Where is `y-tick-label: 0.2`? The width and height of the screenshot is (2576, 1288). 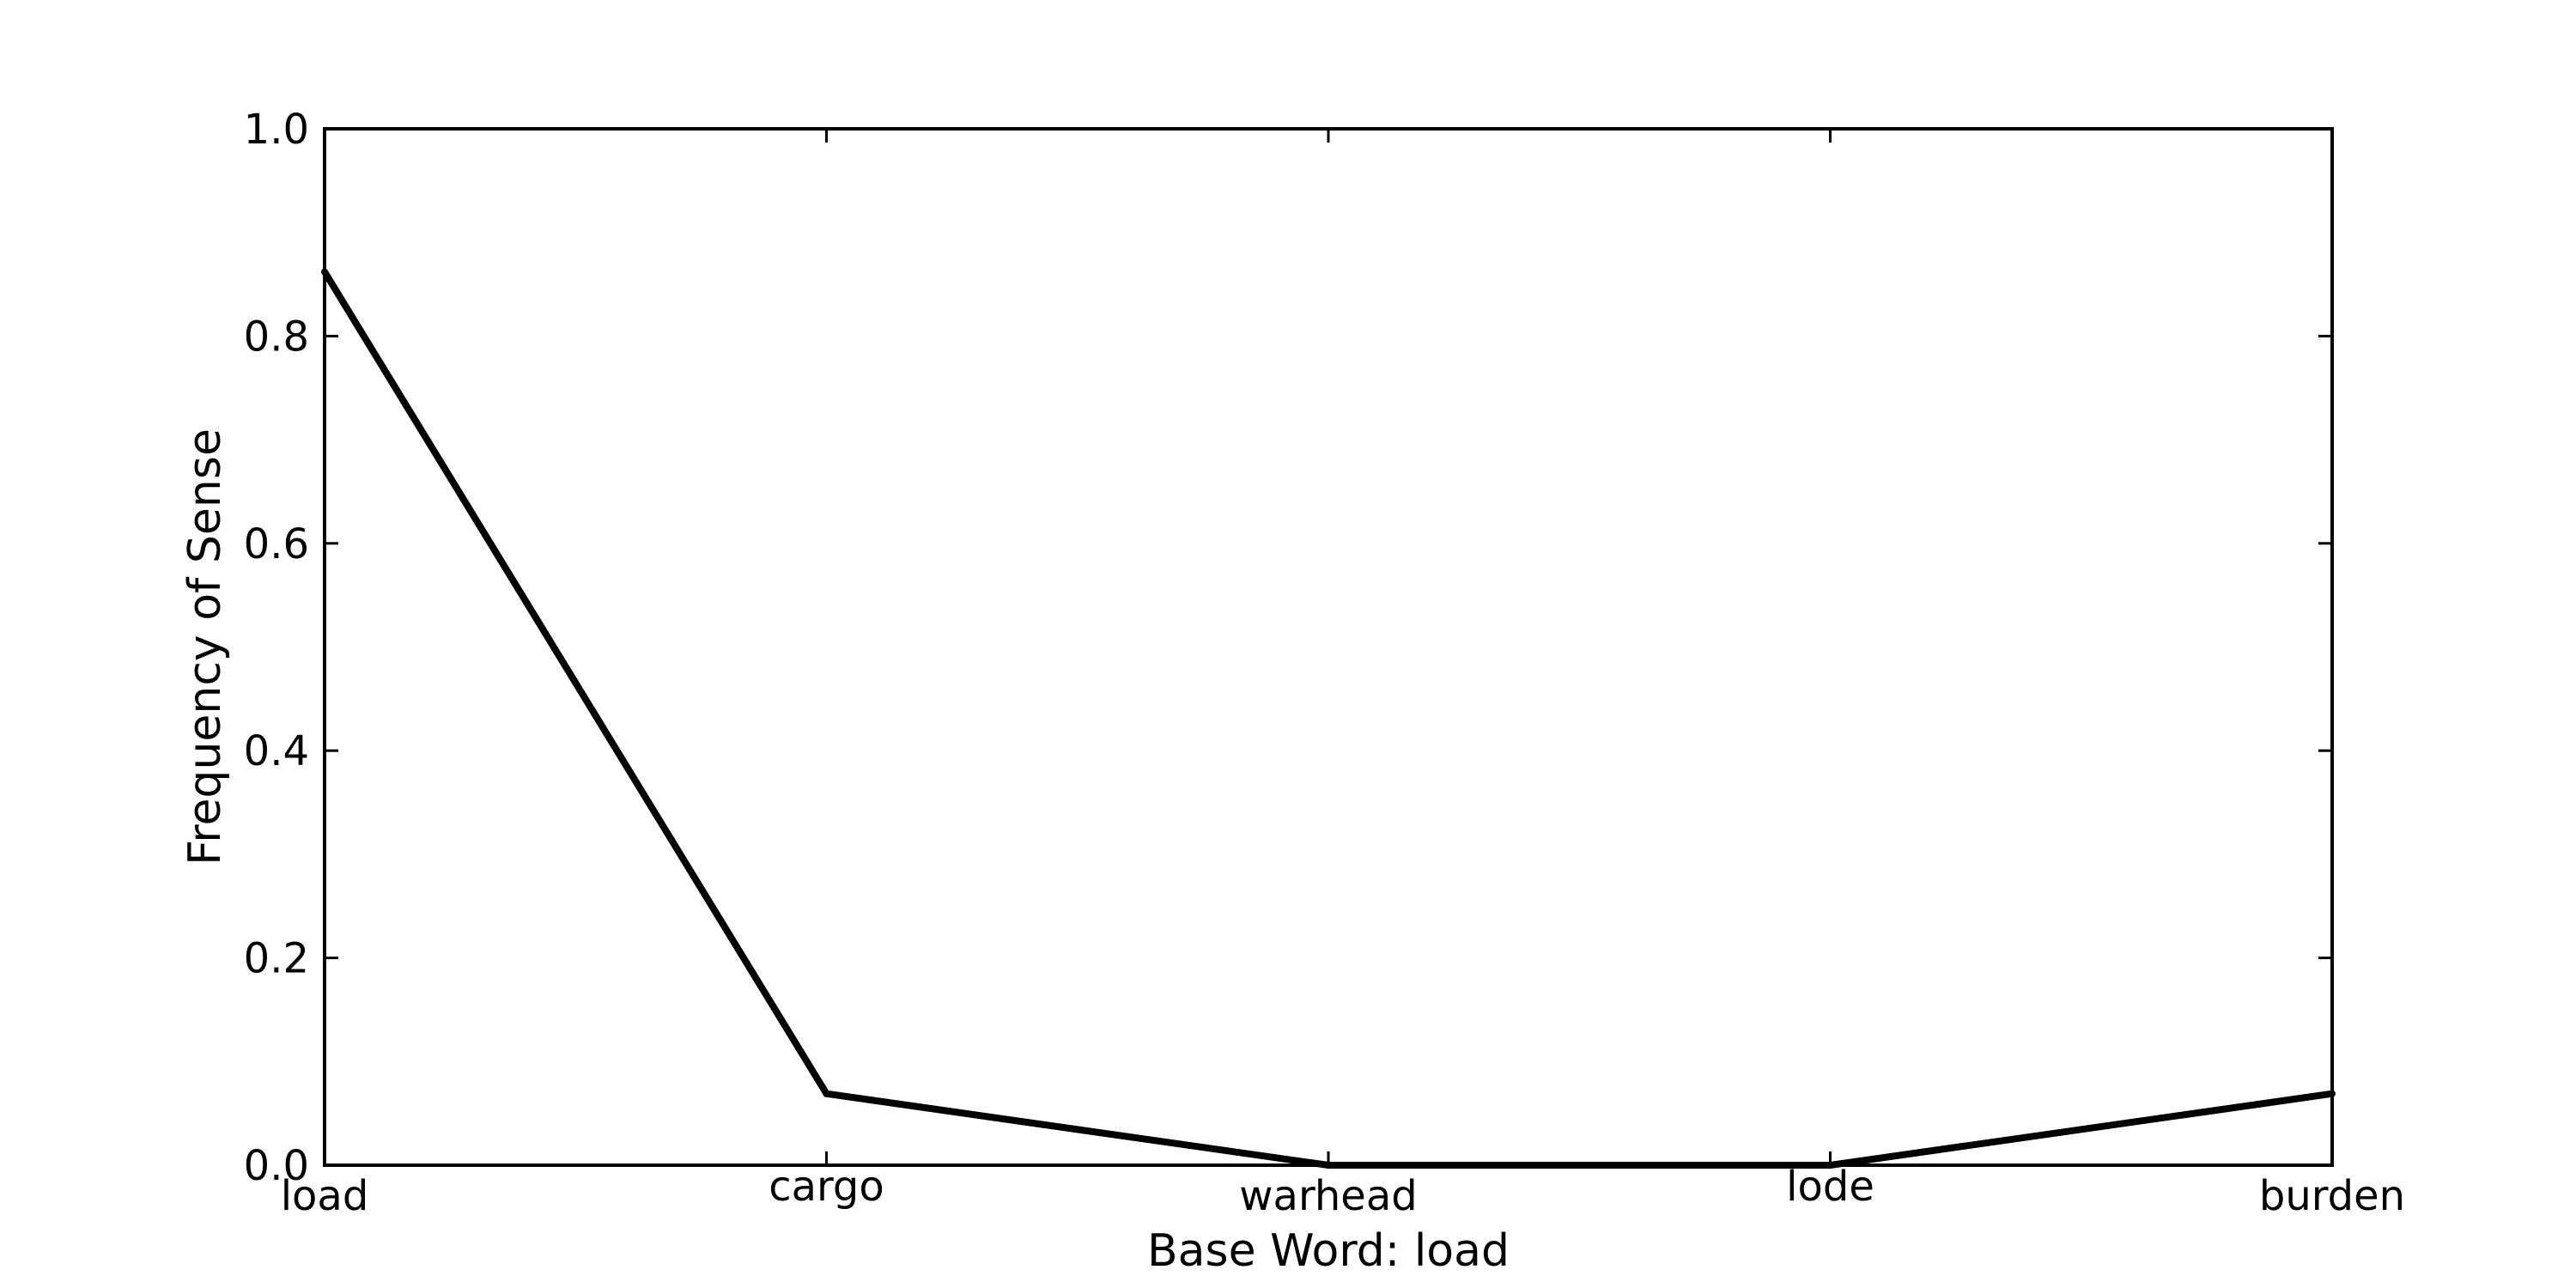
y-tick-label: 0.2 is located at coordinates (276, 959).